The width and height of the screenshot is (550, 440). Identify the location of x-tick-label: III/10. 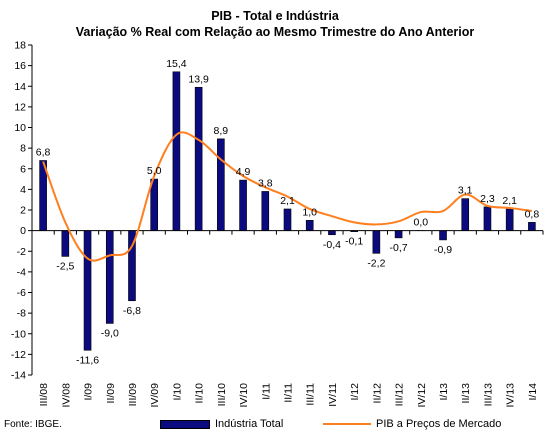
(222, 395).